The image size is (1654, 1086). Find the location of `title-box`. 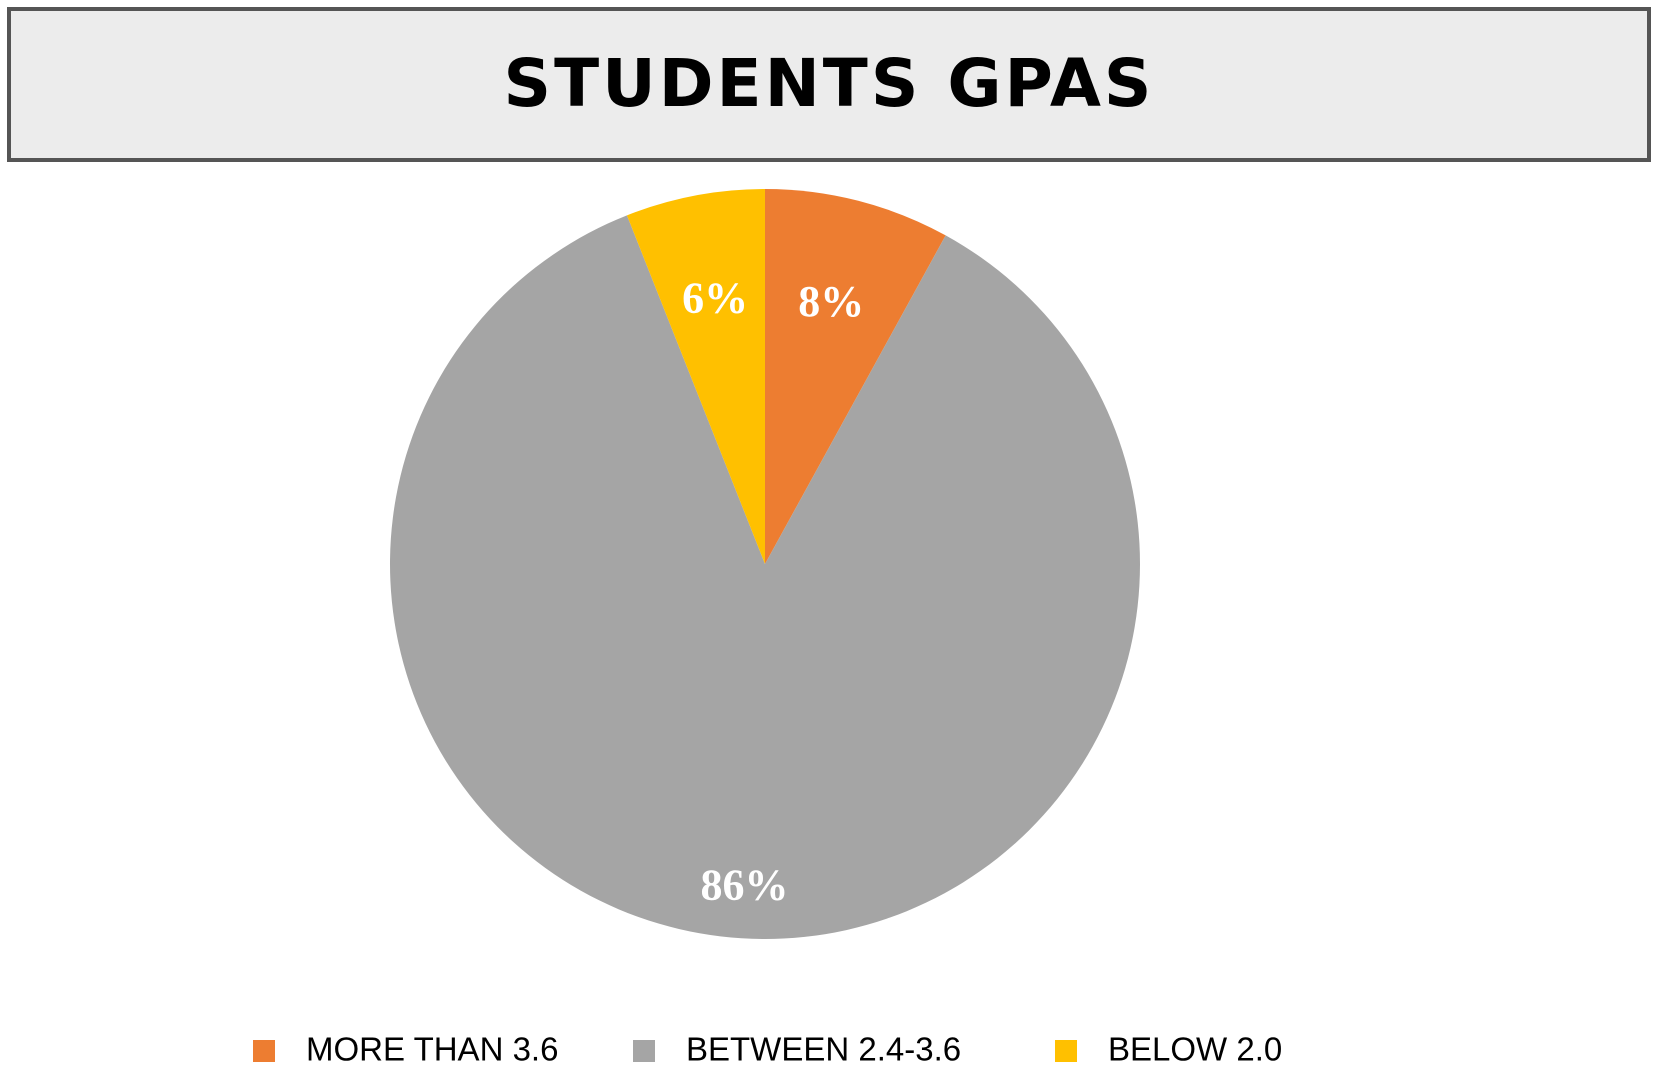

title-box is located at coordinates (829, 84).